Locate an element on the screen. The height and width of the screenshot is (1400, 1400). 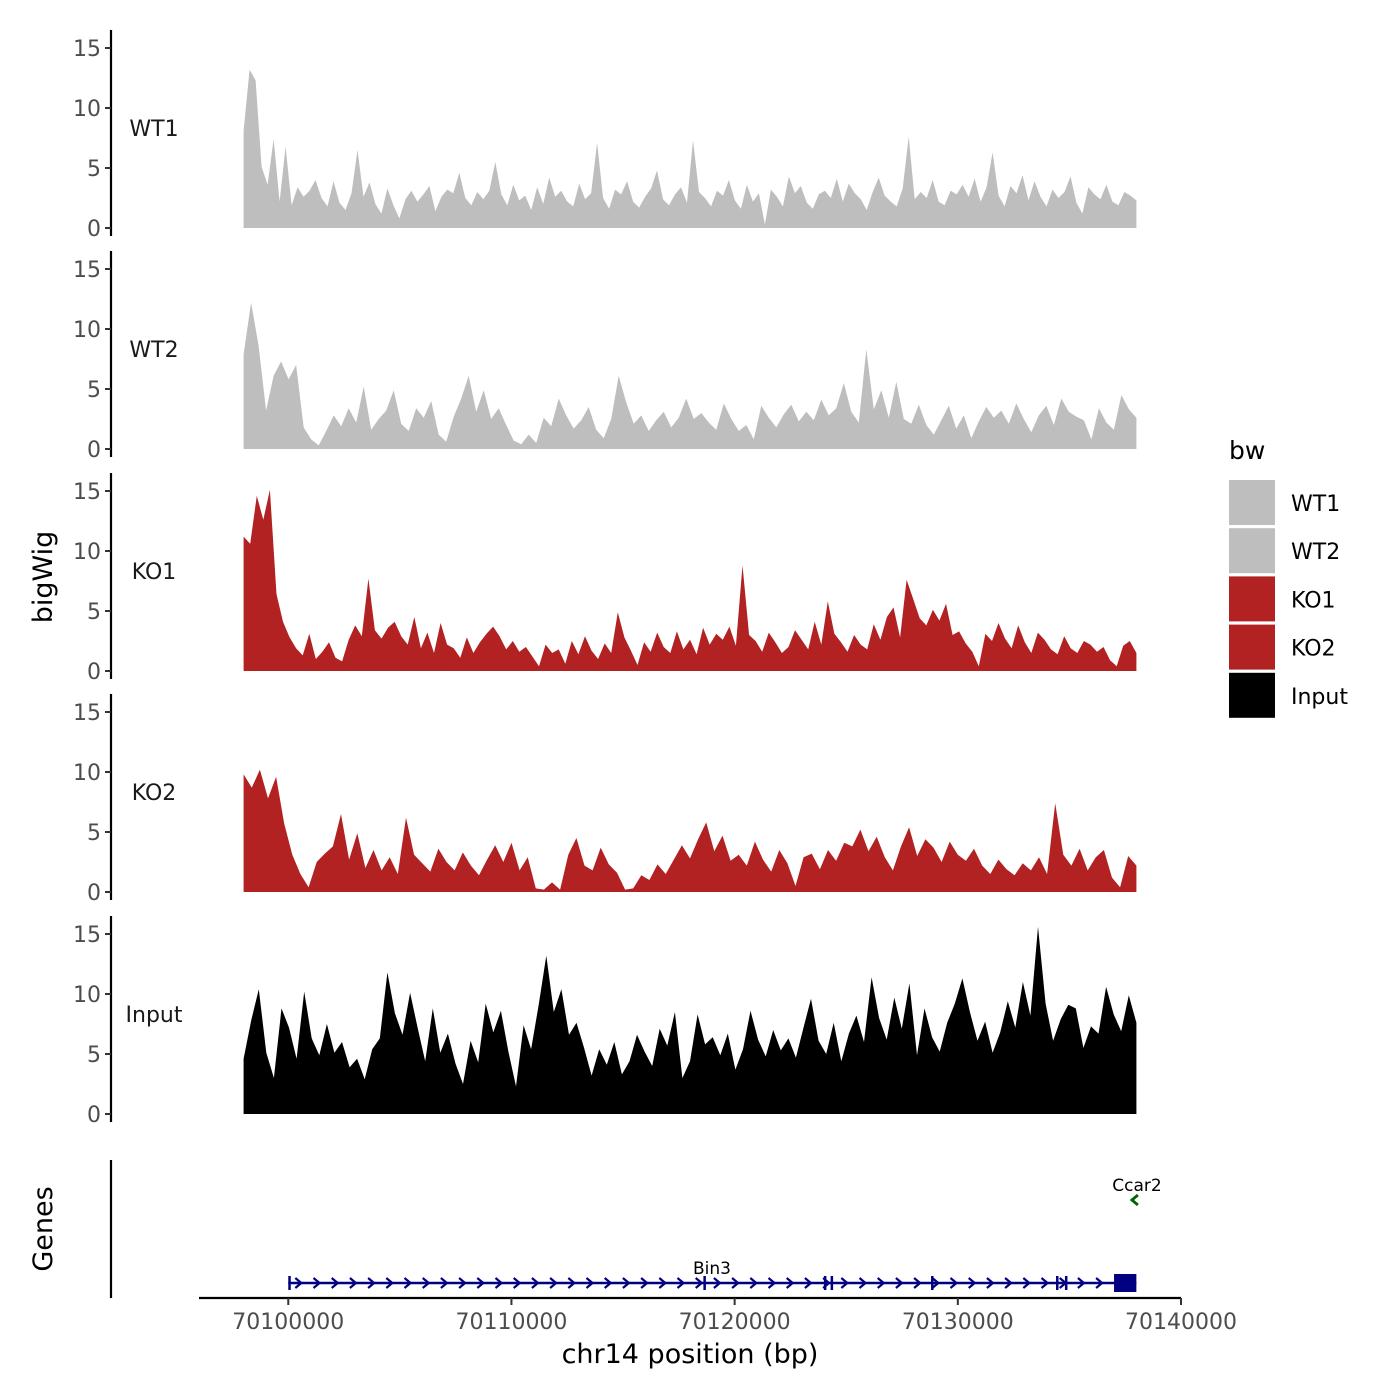
legend-title: bw is located at coordinates (1247, 450).